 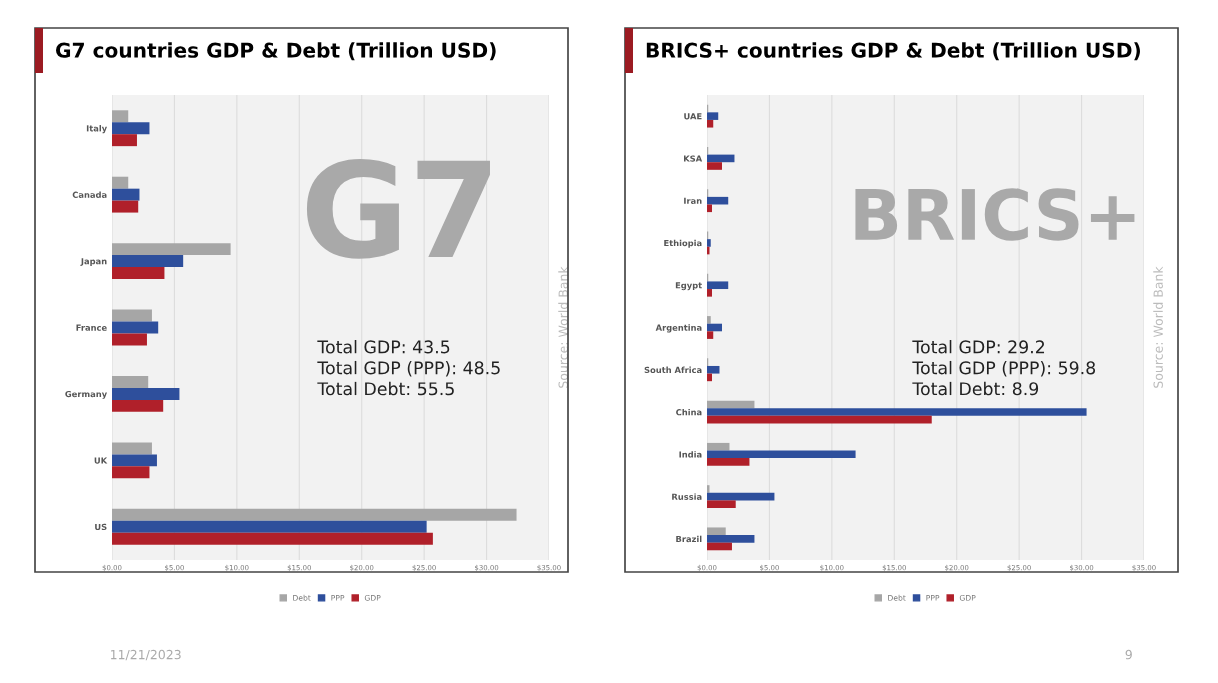 What do you see at coordinates (995, 214) in the screenshot?
I see `annotation: BRICS+` at bounding box center [995, 214].